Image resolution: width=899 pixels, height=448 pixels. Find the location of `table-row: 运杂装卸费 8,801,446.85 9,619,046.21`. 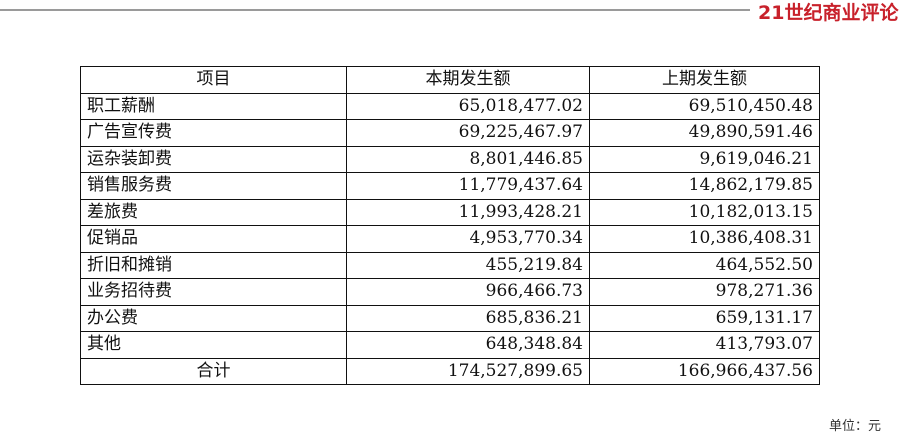

table-row: 运杂装卸费 8,801,446.85 9,619,046.21 is located at coordinates (450, 159).